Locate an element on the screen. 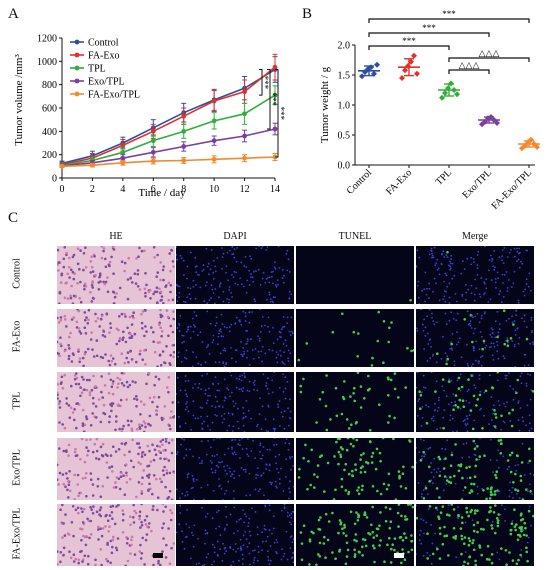  panel-c-letter: C is located at coordinates (13, 218).